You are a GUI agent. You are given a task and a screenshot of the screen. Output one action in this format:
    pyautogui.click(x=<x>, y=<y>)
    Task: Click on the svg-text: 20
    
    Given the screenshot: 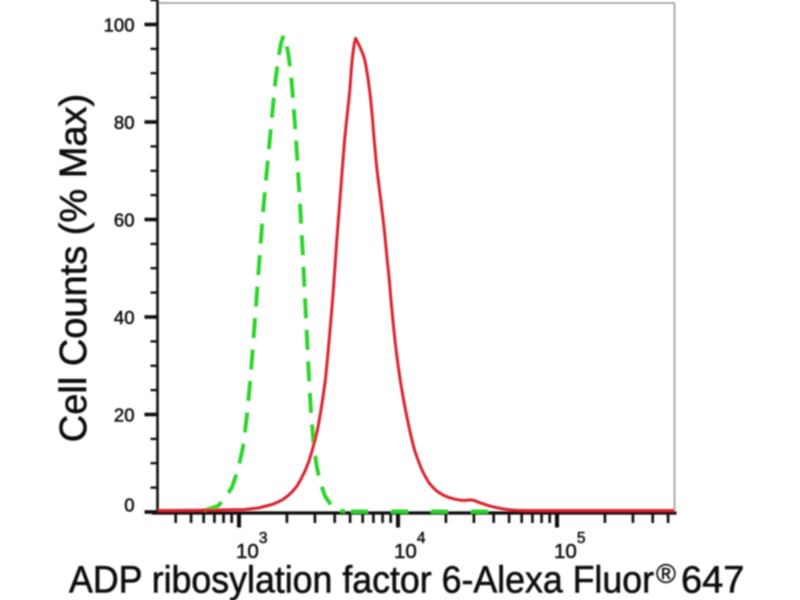 What is the action you would take?
    pyautogui.click(x=124, y=414)
    